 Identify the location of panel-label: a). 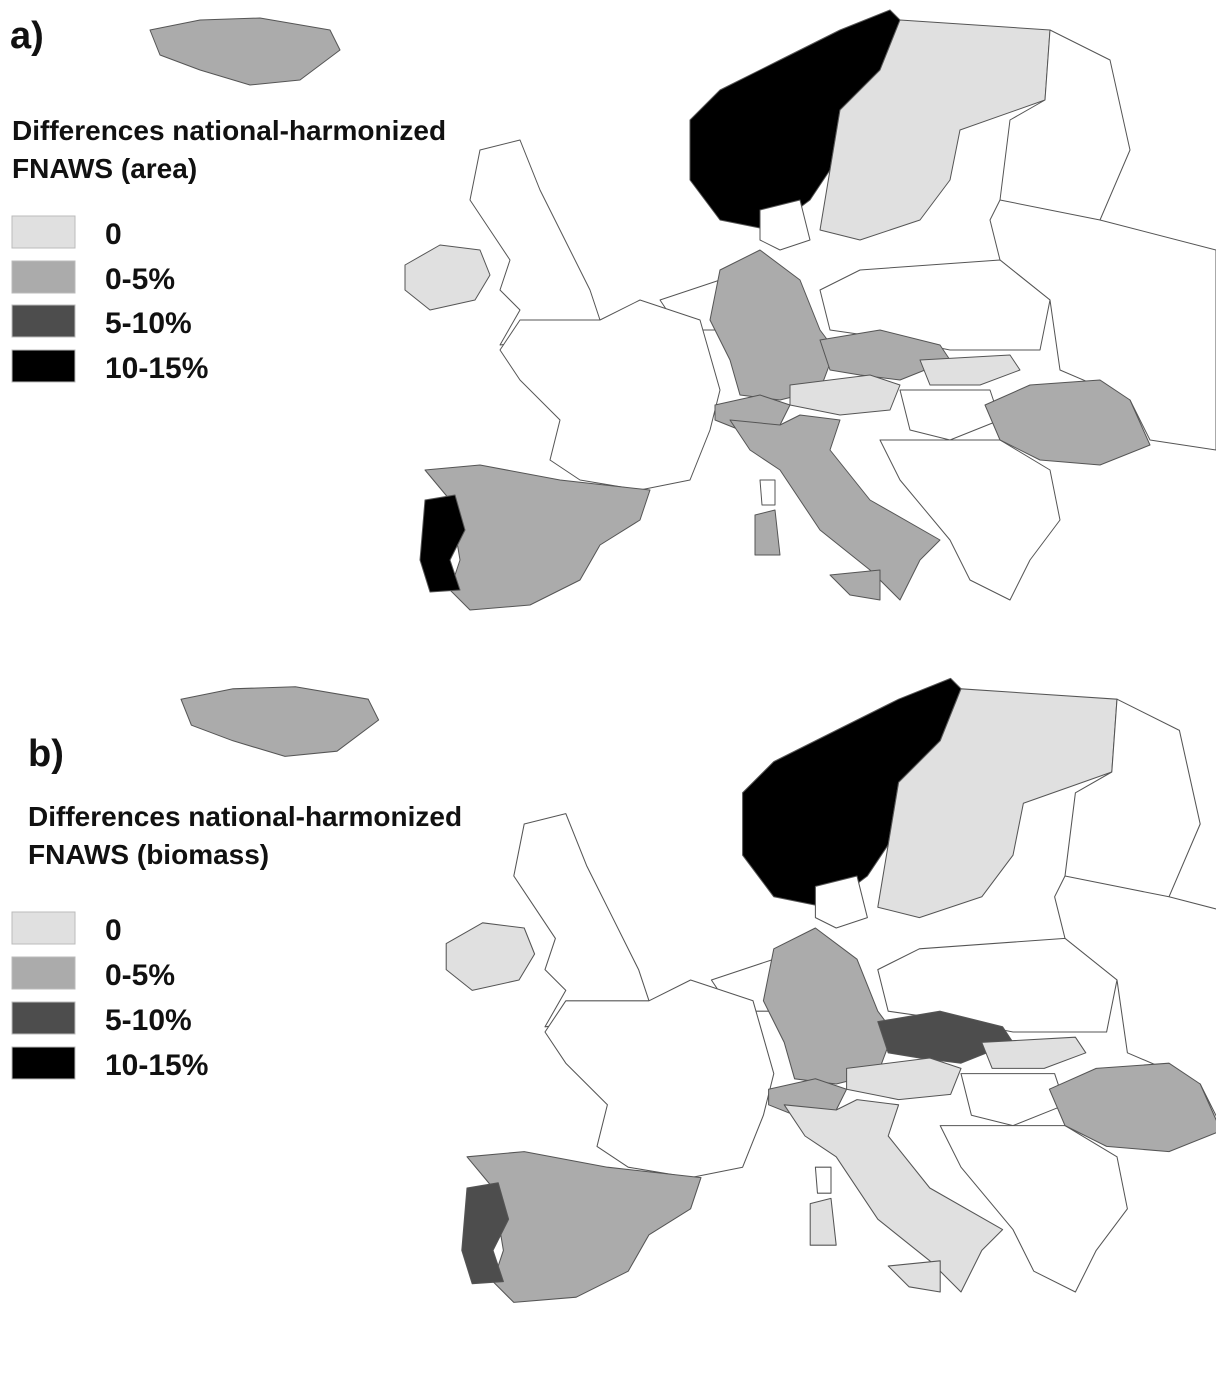
(27, 36).